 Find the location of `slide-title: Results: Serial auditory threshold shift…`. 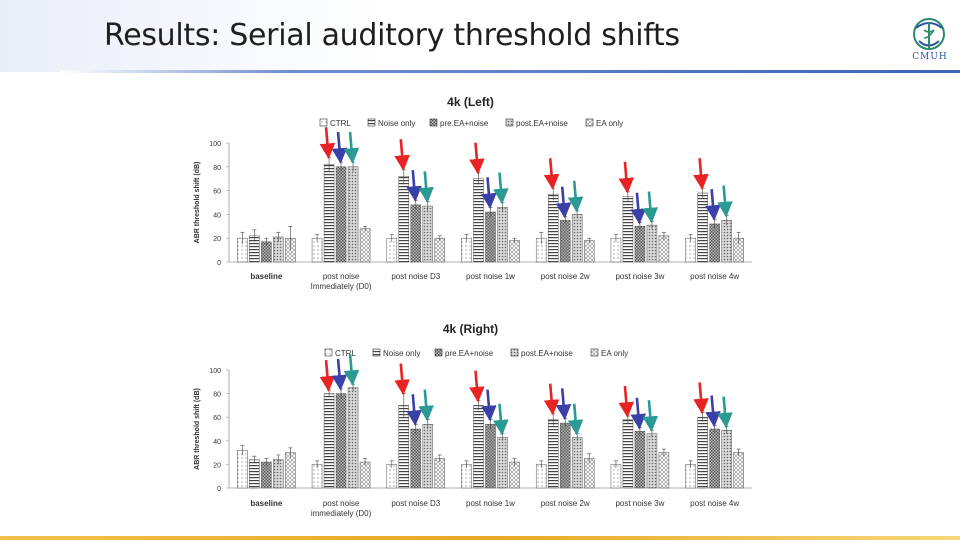

slide-title: Results: Serial auditory threshold shift… is located at coordinates (392, 35).